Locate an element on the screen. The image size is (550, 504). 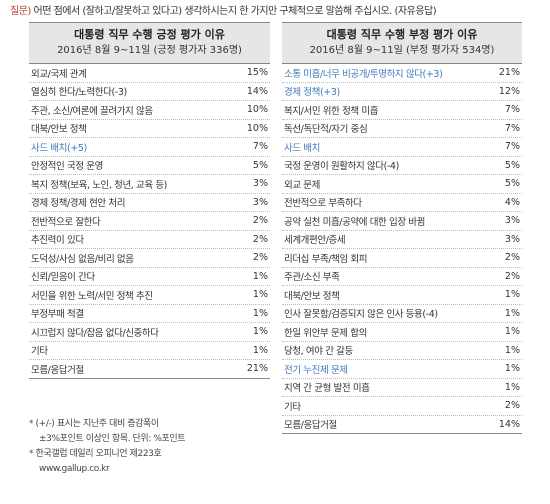
reason-label: 신뢰/믿음이 간다 is located at coordinates (63, 278).